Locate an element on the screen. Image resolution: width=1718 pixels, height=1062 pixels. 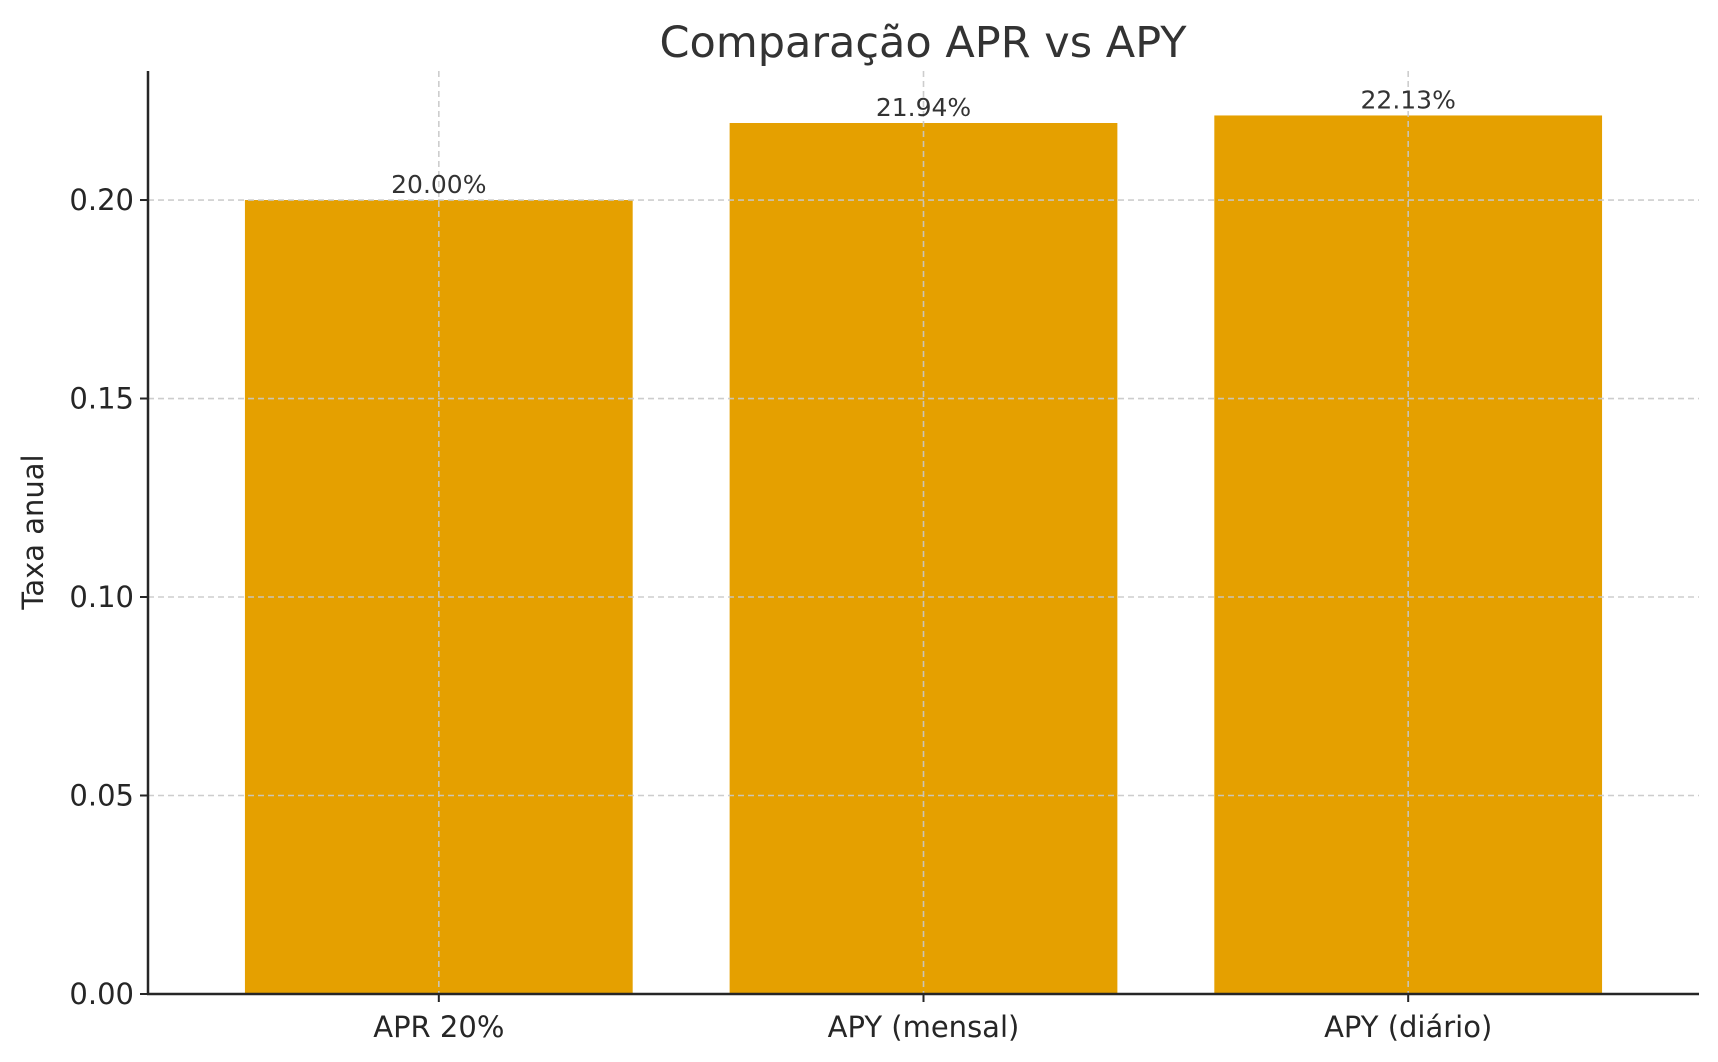
x-tick-label: APY (mensal) is located at coordinates (924, 1027).